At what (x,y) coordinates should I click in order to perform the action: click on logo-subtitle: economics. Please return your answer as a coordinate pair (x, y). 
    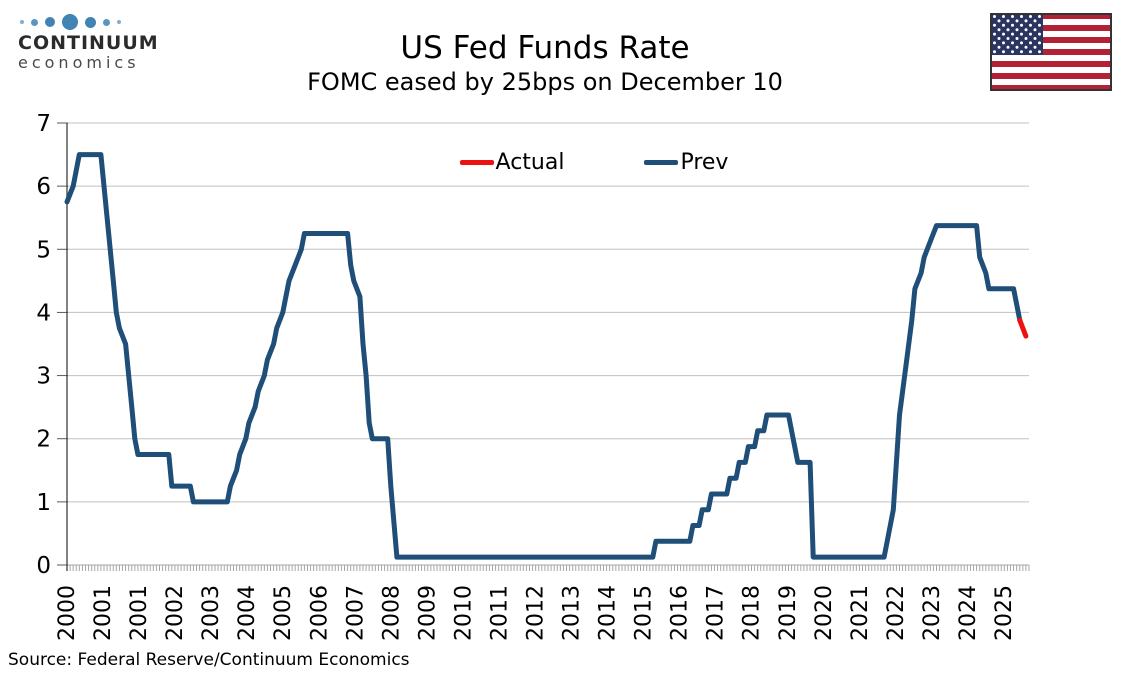
    Looking at the image, I should click on (79, 62).